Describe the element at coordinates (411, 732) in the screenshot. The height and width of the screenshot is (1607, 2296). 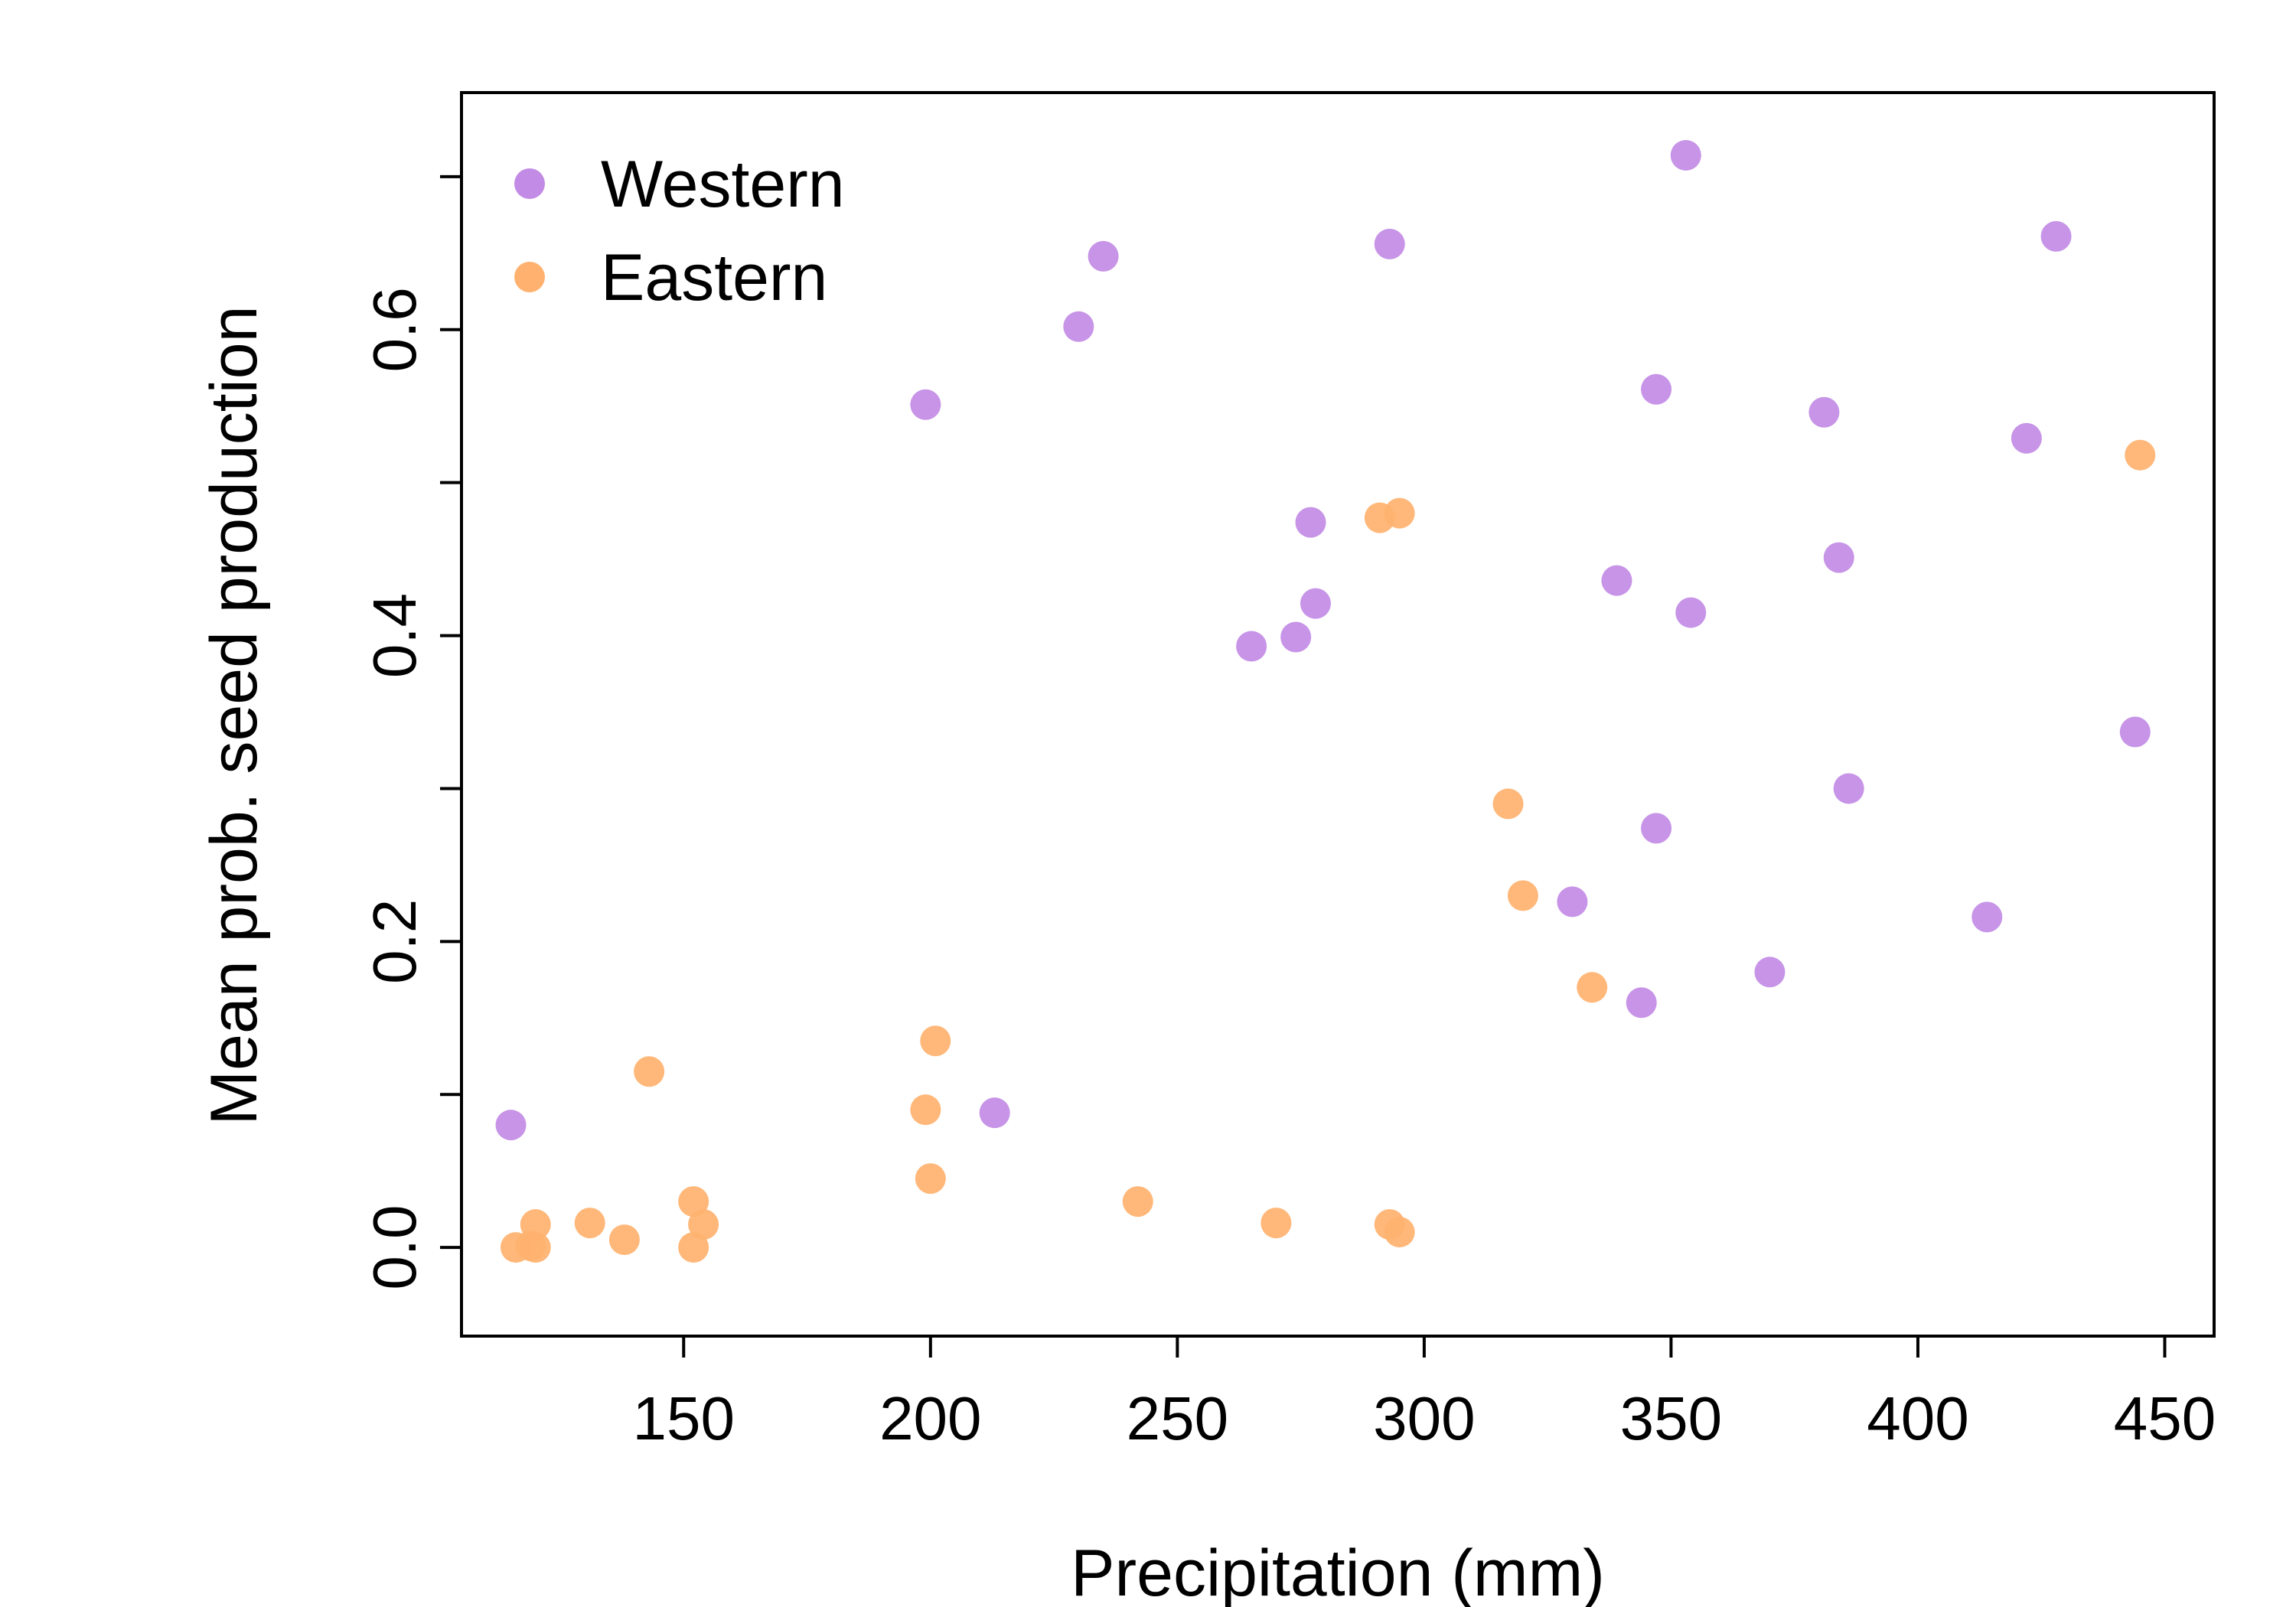
I see `y-axis: 0.0 0.2 0.4 0.6` at that location.